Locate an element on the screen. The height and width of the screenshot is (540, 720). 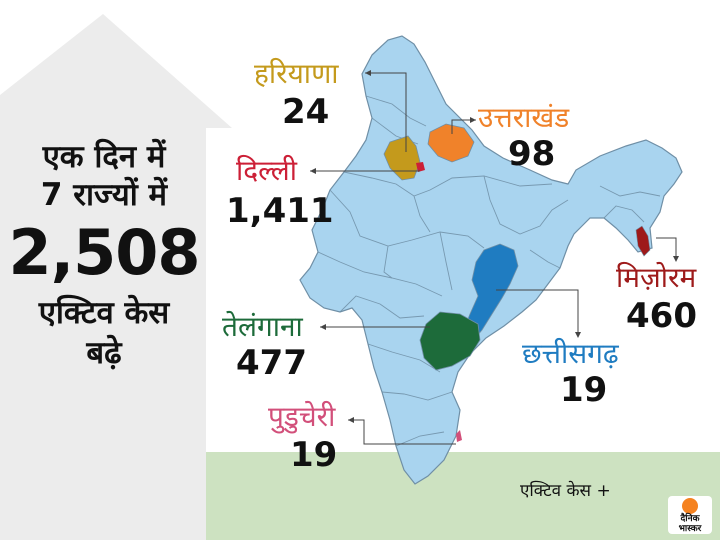
label-uttarakhand-value: 98 is located at coordinates (532, 154).